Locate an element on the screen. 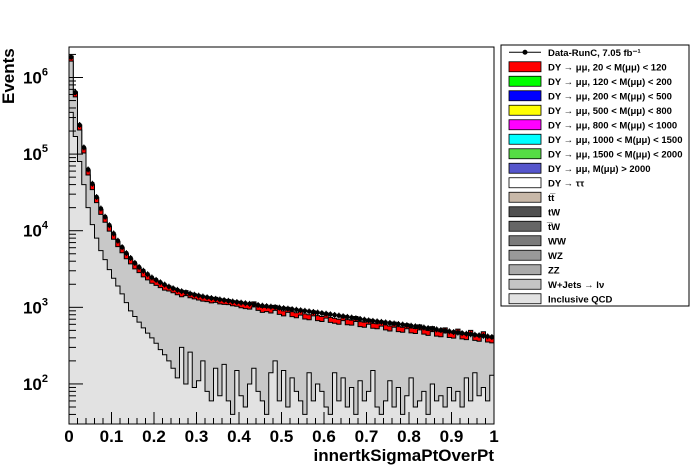  legend-entry-label: Inclusive QCD is located at coordinates (580, 299).